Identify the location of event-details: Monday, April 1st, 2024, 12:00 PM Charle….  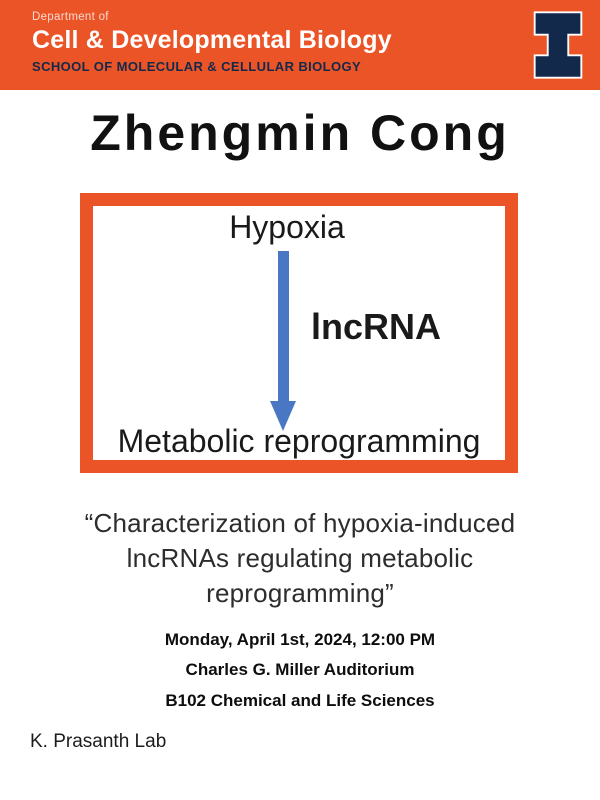
(300, 670).